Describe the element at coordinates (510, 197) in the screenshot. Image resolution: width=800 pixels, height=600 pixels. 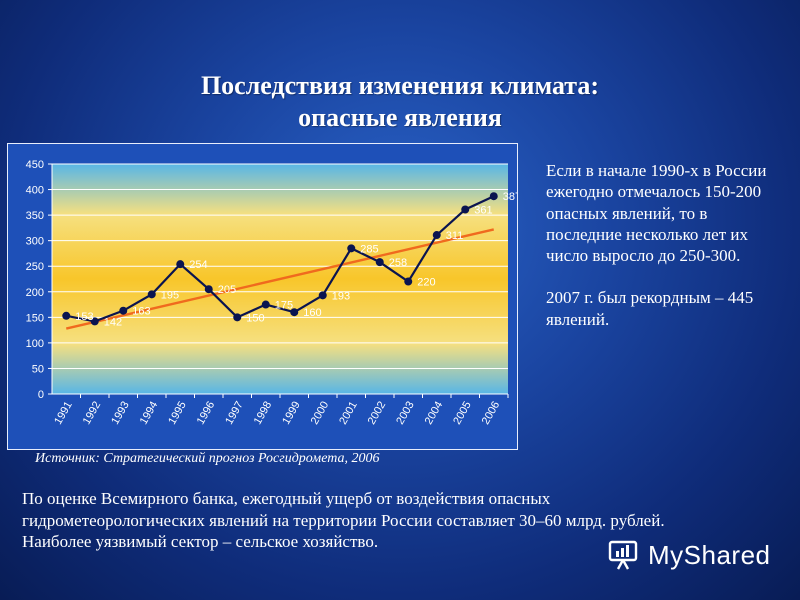
I see `data-label-2006: 387` at that location.